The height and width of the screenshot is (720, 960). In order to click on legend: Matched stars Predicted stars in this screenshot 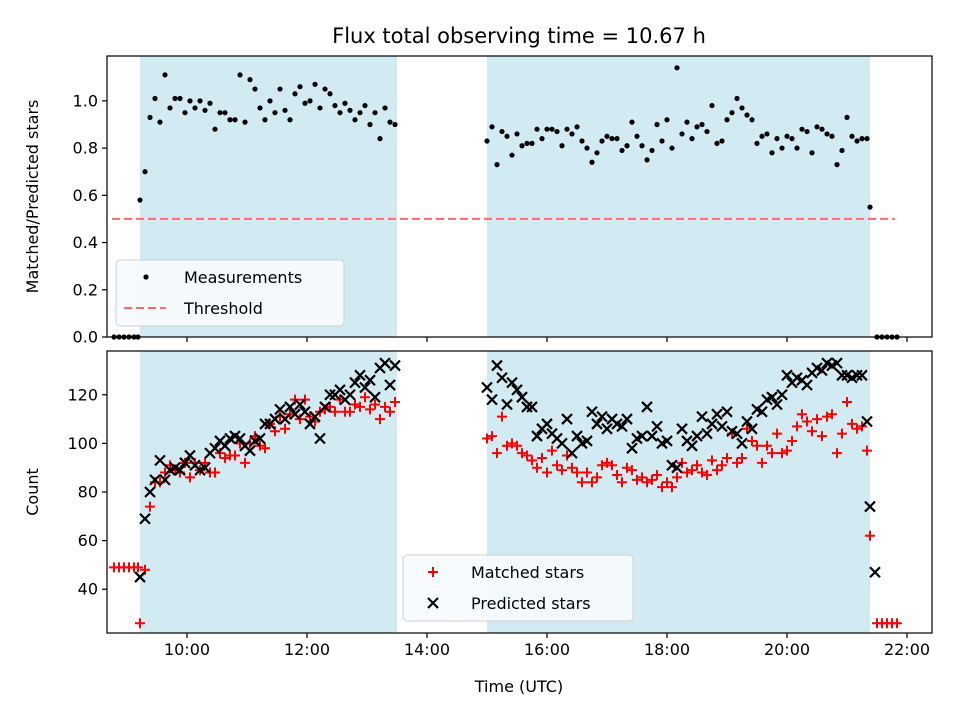, I will do `click(518, 588)`.